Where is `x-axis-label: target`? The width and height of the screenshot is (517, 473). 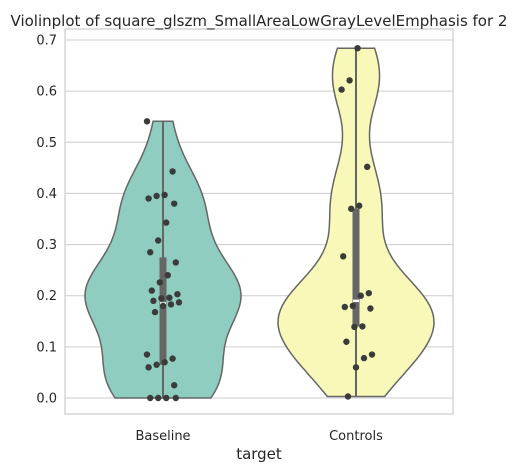 x-axis-label: target is located at coordinates (259, 454).